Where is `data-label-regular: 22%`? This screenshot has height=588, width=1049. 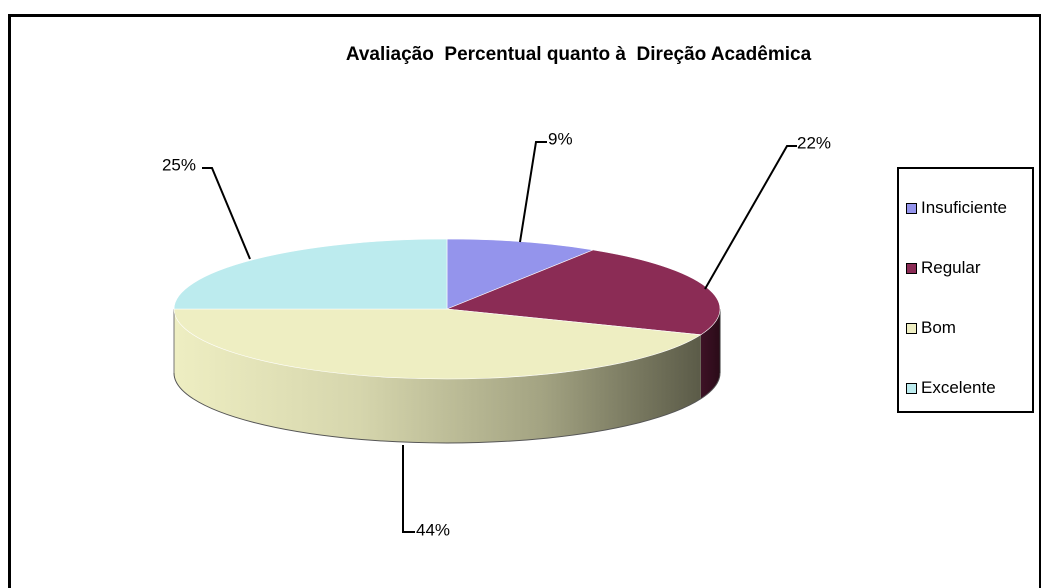
data-label-regular: 22% is located at coordinates (814, 142).